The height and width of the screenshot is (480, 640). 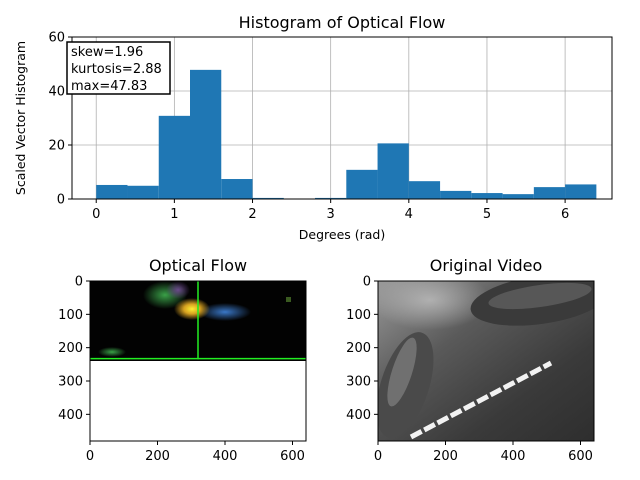 I want to click on histogram-x-ticks: 0 1 2 3 4 5 6, so click(x=330, y=210).